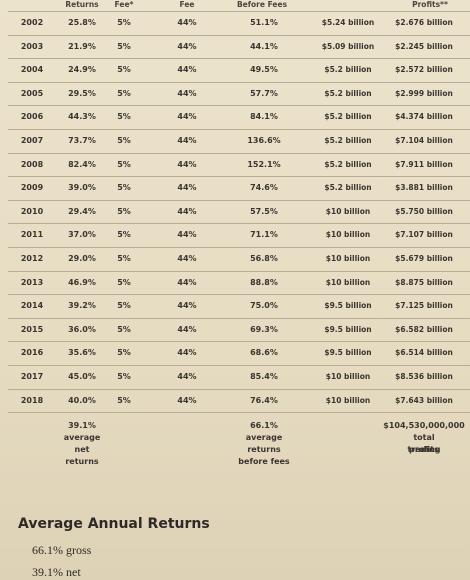  What do you see at coordinates (424, 46) in the screenshot?
I see `table-cell: $2.245 billion` at bounding box center [424, 46].